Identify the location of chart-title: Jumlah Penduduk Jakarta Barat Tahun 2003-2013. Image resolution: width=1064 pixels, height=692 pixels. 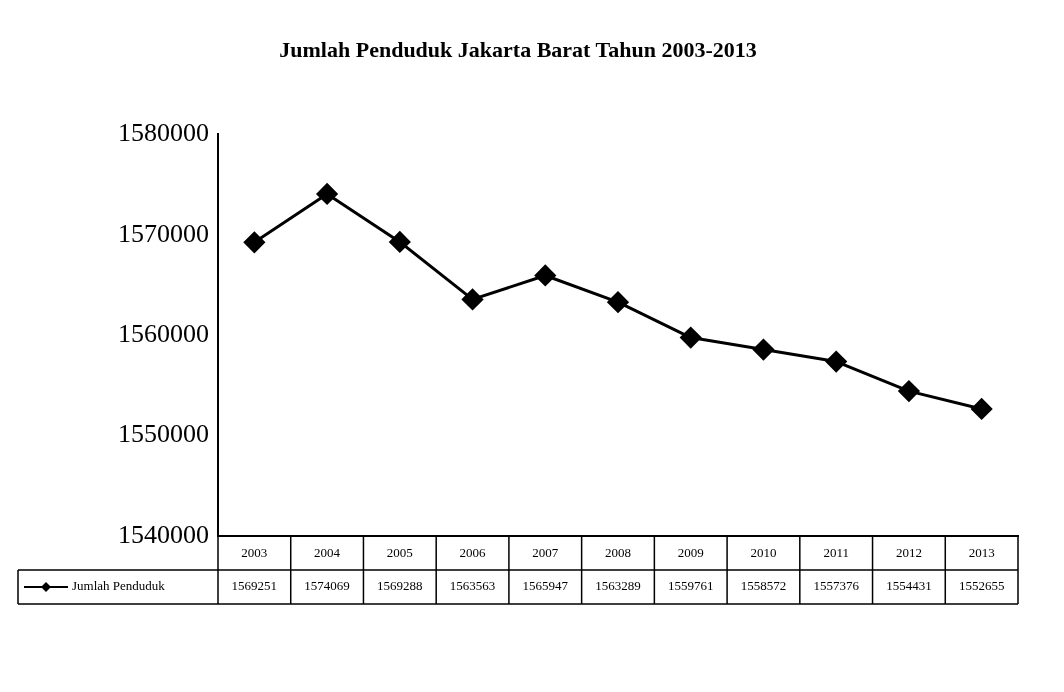
(518, 49).